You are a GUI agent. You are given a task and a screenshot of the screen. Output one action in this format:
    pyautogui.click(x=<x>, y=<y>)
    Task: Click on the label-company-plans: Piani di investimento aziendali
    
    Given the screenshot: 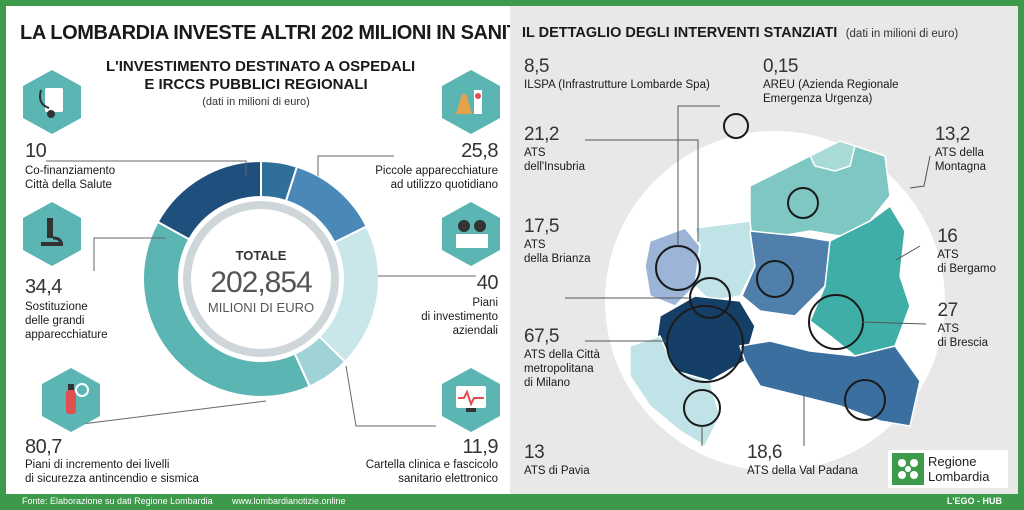 What is the action you would take?
    pyautogui.click(x=459, y=317)
    